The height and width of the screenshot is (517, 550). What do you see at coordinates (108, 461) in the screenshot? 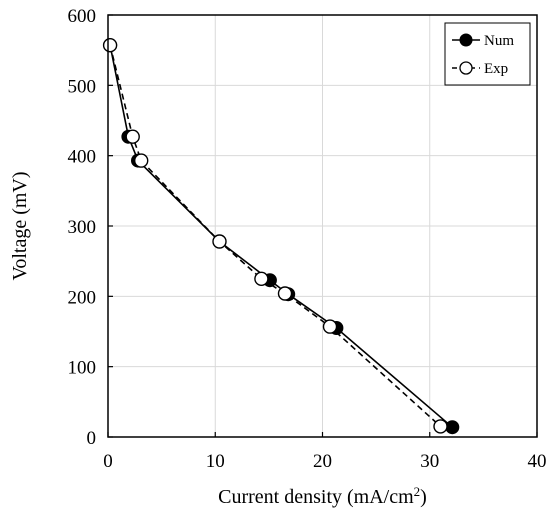
I see `x-tick-label-0: 0` at bounding box center [108, 461].